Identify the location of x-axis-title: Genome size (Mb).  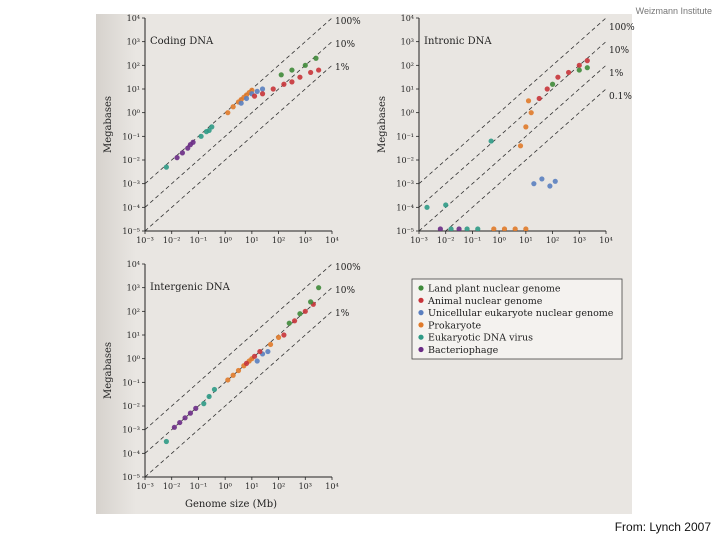
(231, 504).